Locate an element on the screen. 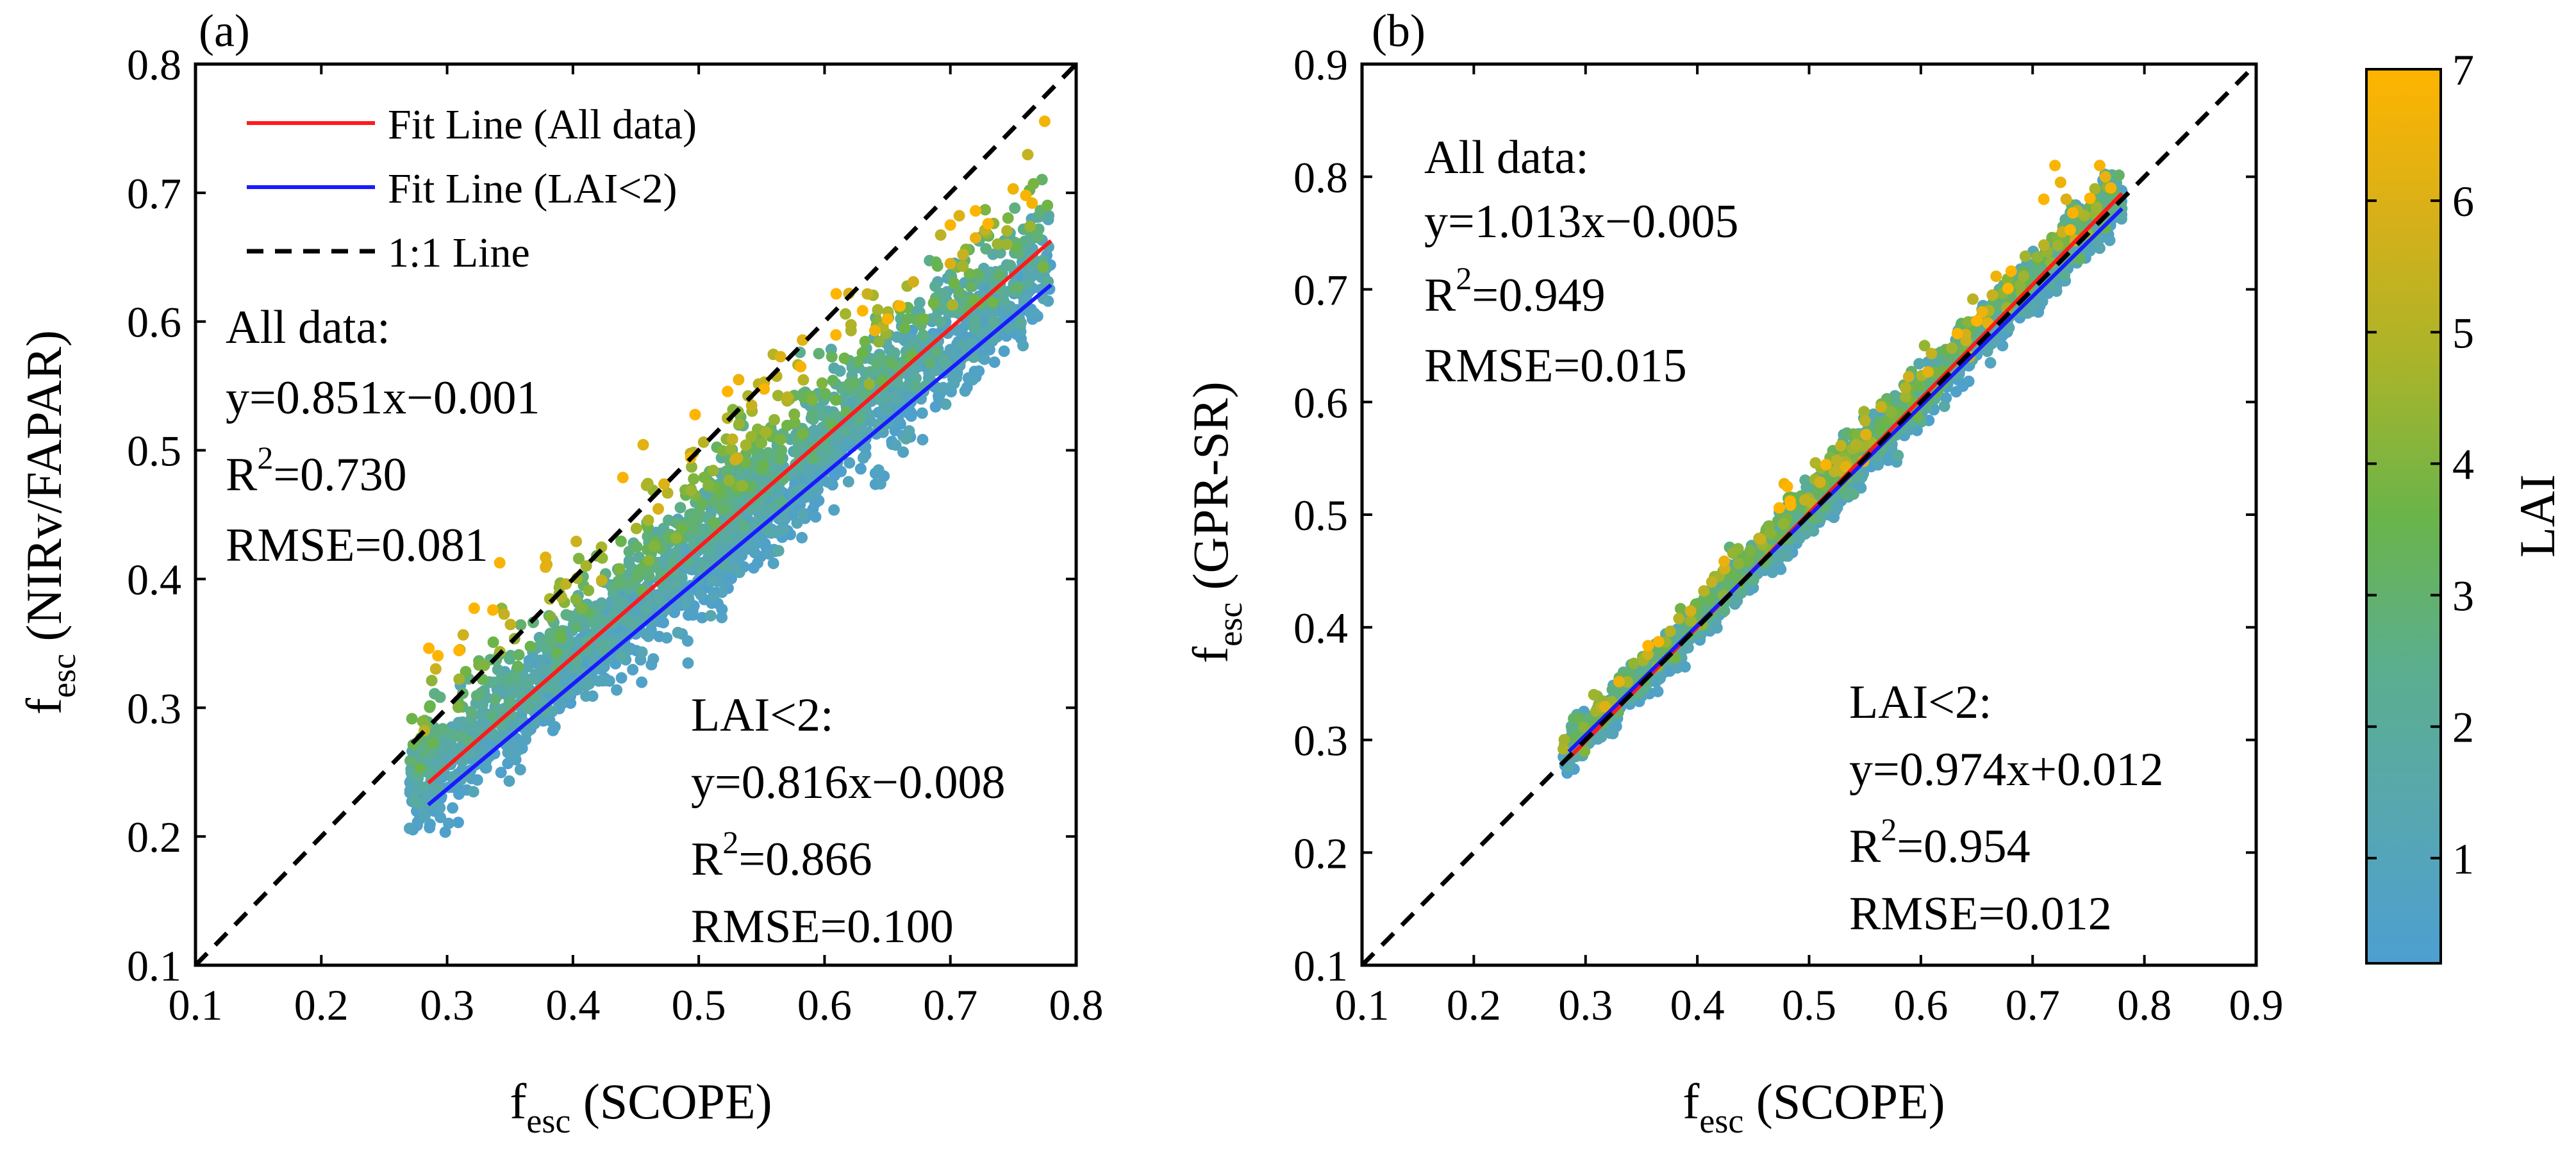 The width and height of the screenshot is (2576, 1153). panel-label-a: (a) is located at coordinates (224, 31).